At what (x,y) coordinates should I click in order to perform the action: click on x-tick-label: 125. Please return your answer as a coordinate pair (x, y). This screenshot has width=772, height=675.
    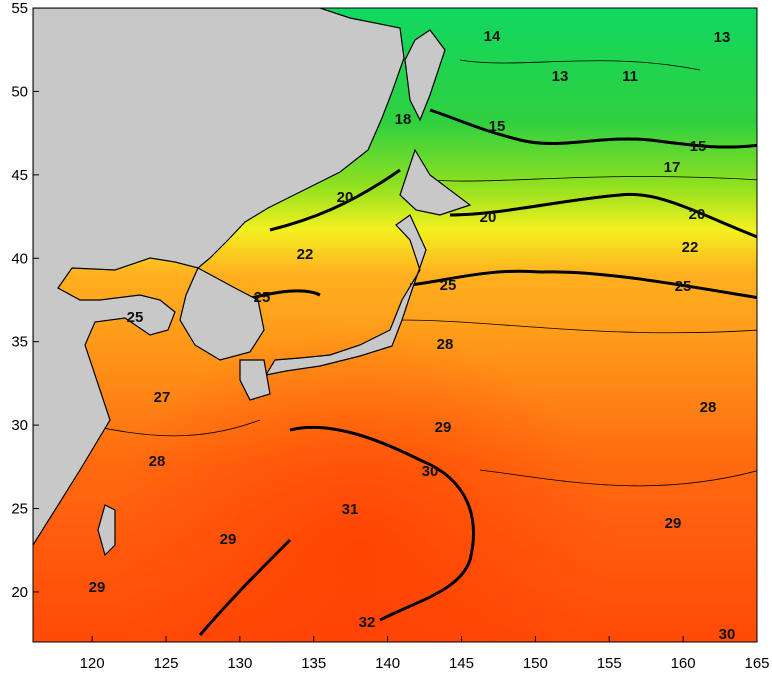
    Looking at the image, I should click on (165, 663).